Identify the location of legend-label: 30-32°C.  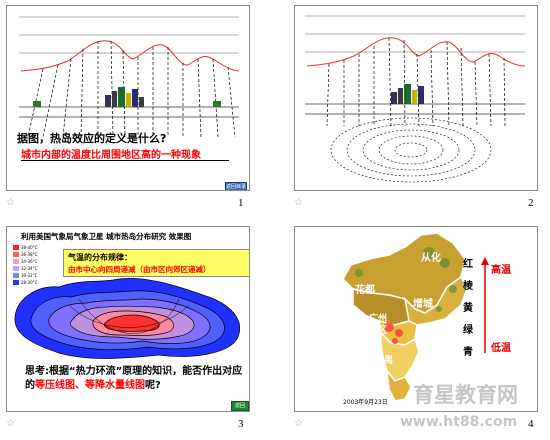
(29, 275).